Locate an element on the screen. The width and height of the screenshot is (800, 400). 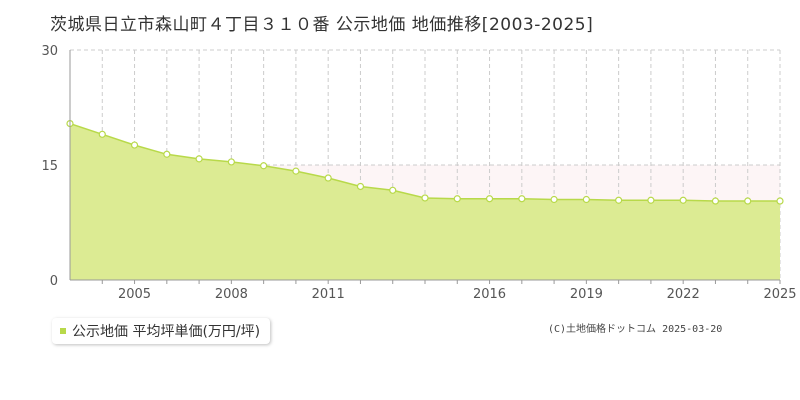
legend-swatch is located at coordinates (63, 331).